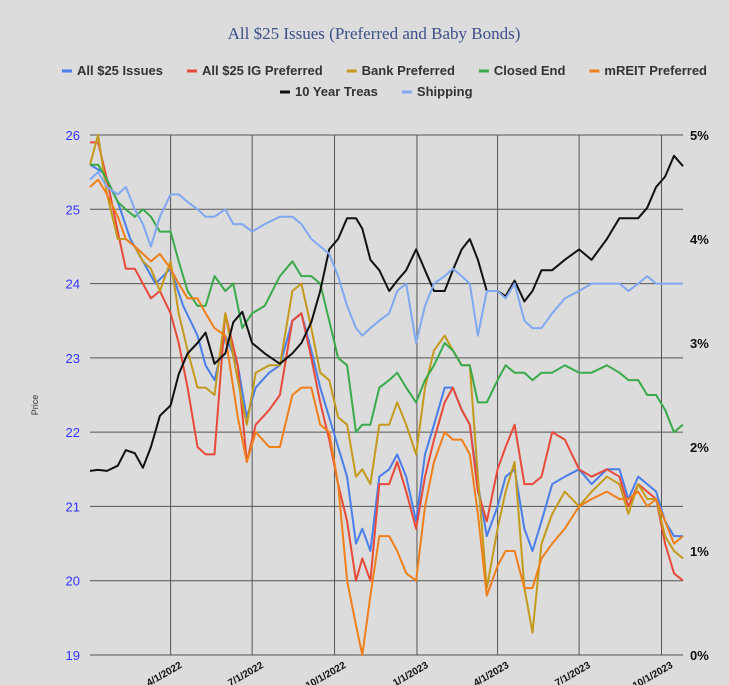  What do you see at coordinates (653, 672) in the screenshot?
I see `x-tick-label: 10/1/2023` at bounding box center [653, 672].